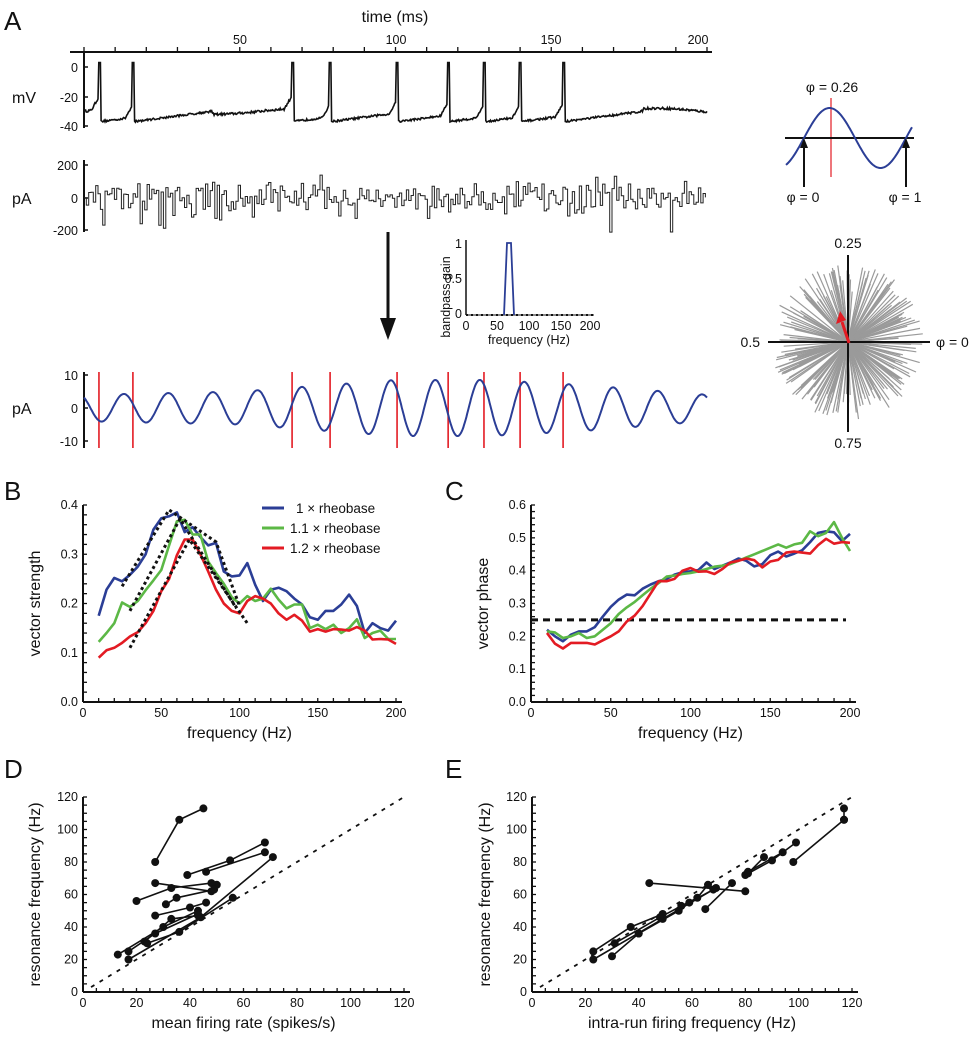 This screenshot has width=978, height=1040. I want to click on voltage-tick-label: -20, so click(69, 98).